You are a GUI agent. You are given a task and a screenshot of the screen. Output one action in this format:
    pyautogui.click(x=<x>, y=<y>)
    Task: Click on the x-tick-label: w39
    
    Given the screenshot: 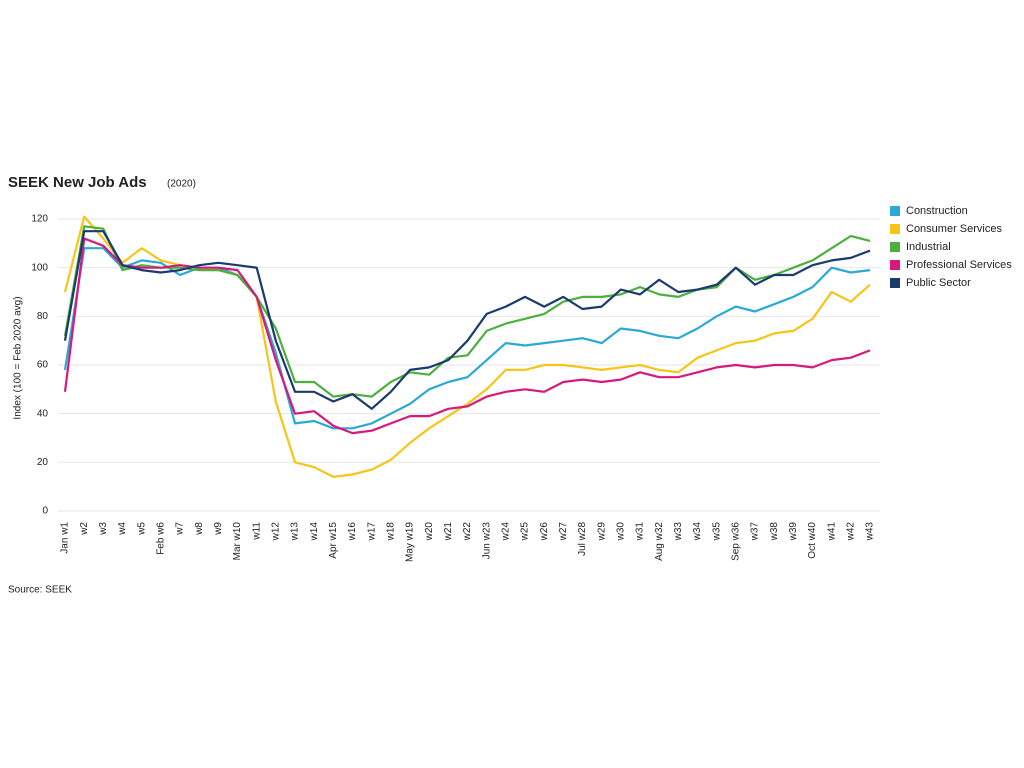 What is the action you would take?
    pyautogui.click(x=793, y=532)
    